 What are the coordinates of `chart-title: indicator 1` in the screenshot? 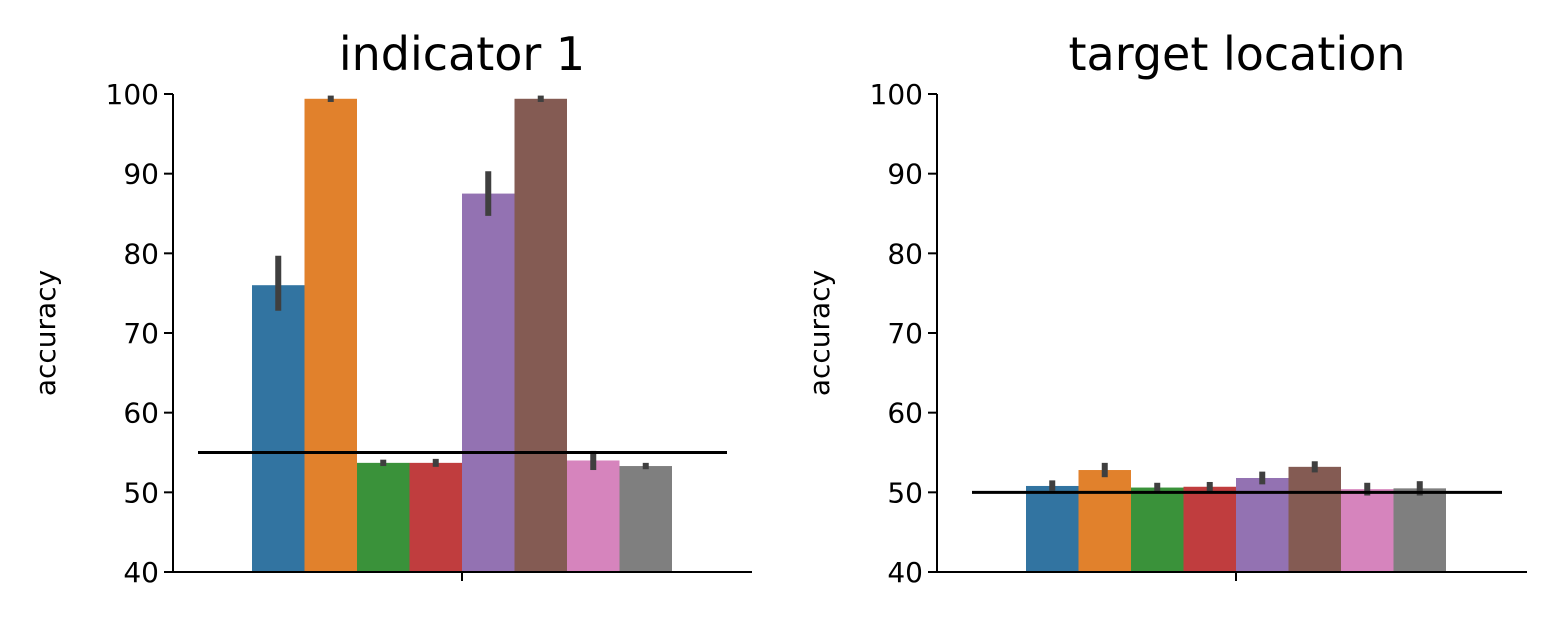 It's located at (462, 54).